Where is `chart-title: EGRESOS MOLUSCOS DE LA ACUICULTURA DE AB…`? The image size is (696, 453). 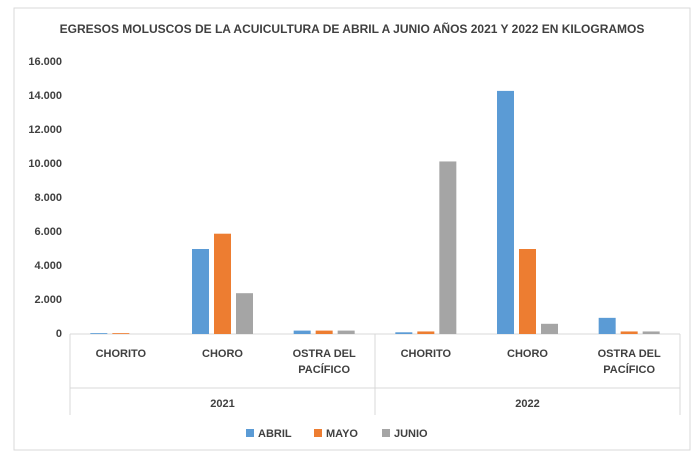 chart-title: EGRESOS MOLUSCOS DE LA ACUICULTURA DE AB… is located at coordinates (352, 28).